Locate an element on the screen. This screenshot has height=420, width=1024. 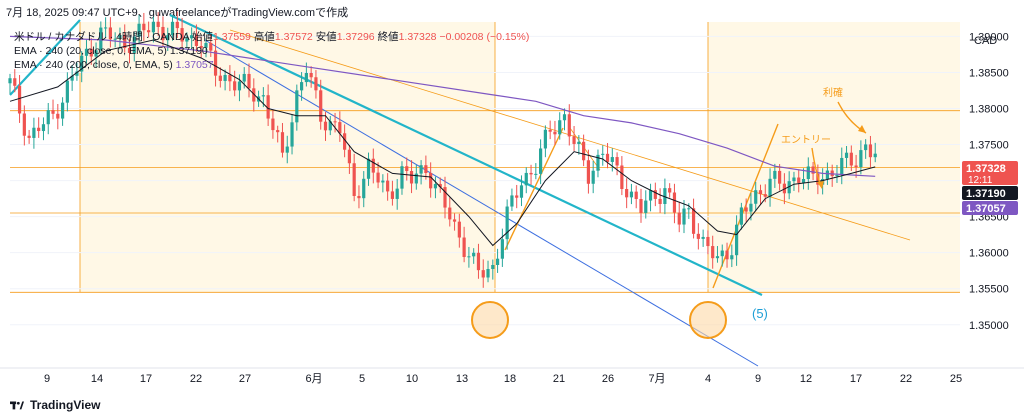
price-tick-label: 1.38500 is located at coordinates (989, 73).